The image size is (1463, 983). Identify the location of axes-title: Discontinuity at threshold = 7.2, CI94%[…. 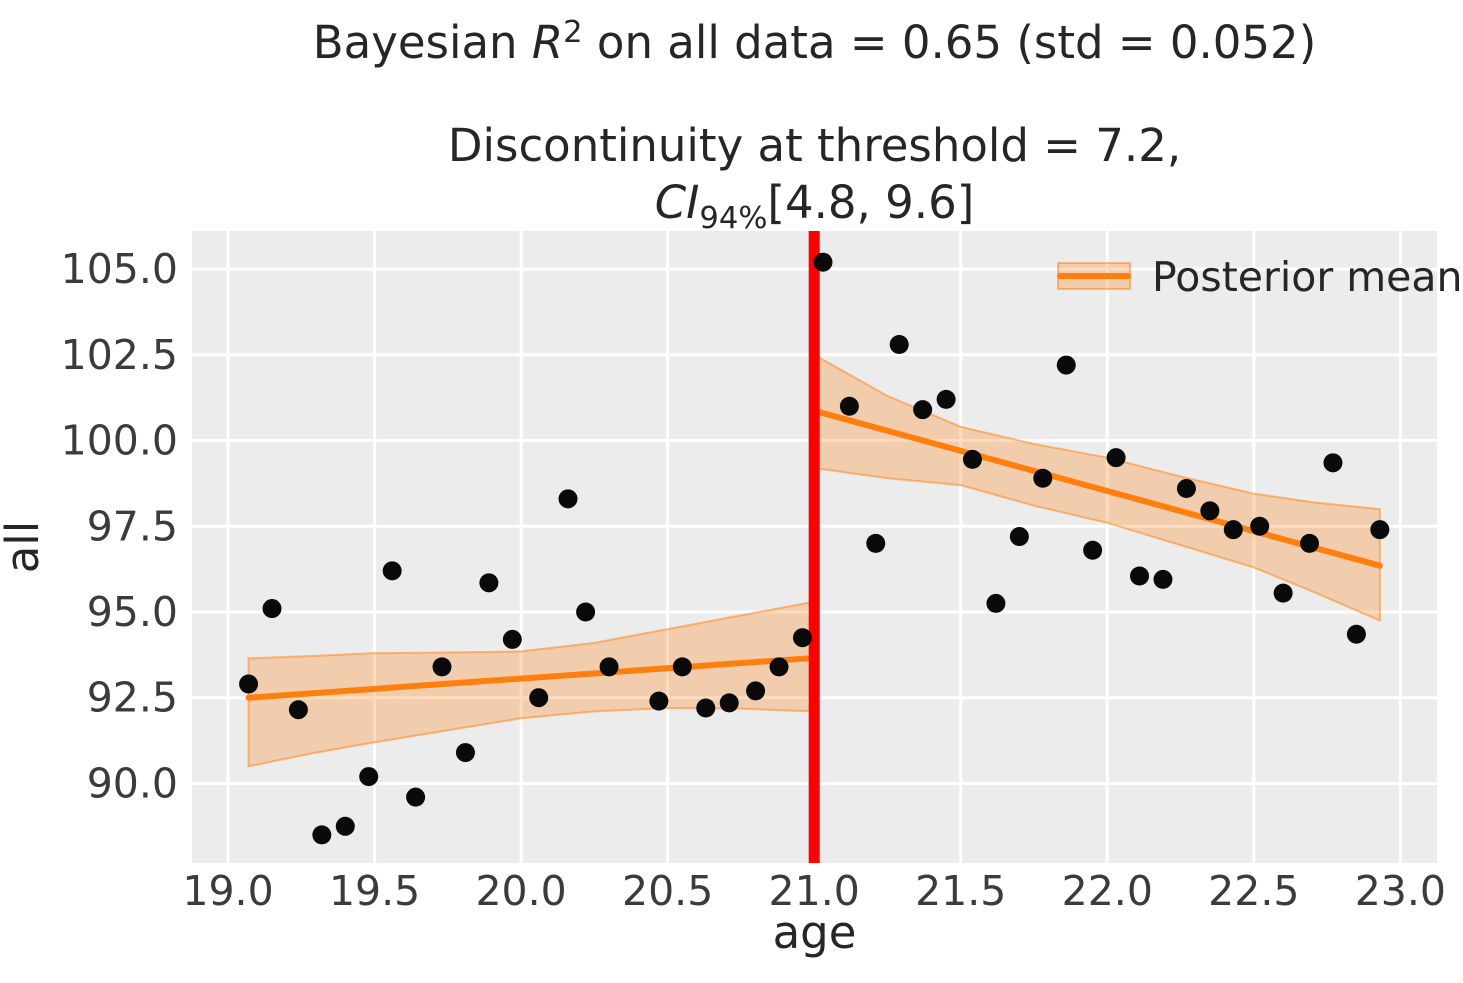
(814, 175).